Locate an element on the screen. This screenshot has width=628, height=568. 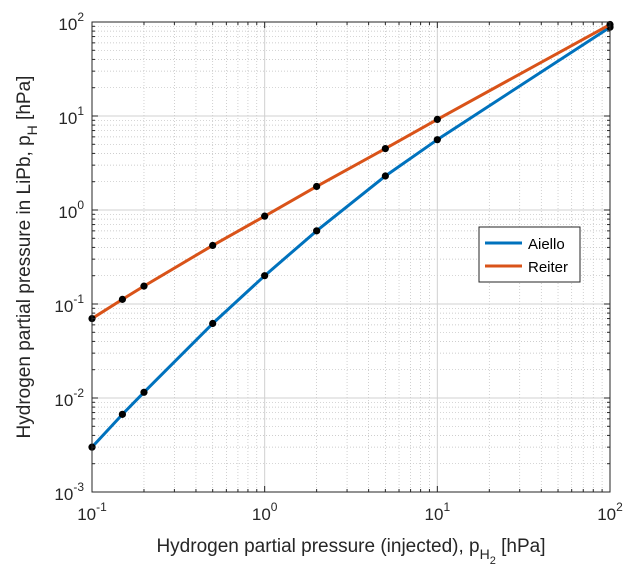
x-tick-exponent: 2 is located at coordinates (619, 507).